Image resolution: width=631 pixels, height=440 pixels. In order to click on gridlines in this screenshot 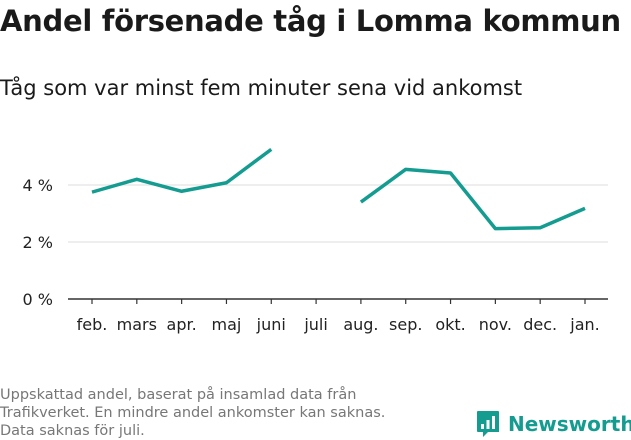, I will do `click(338, 213)`.